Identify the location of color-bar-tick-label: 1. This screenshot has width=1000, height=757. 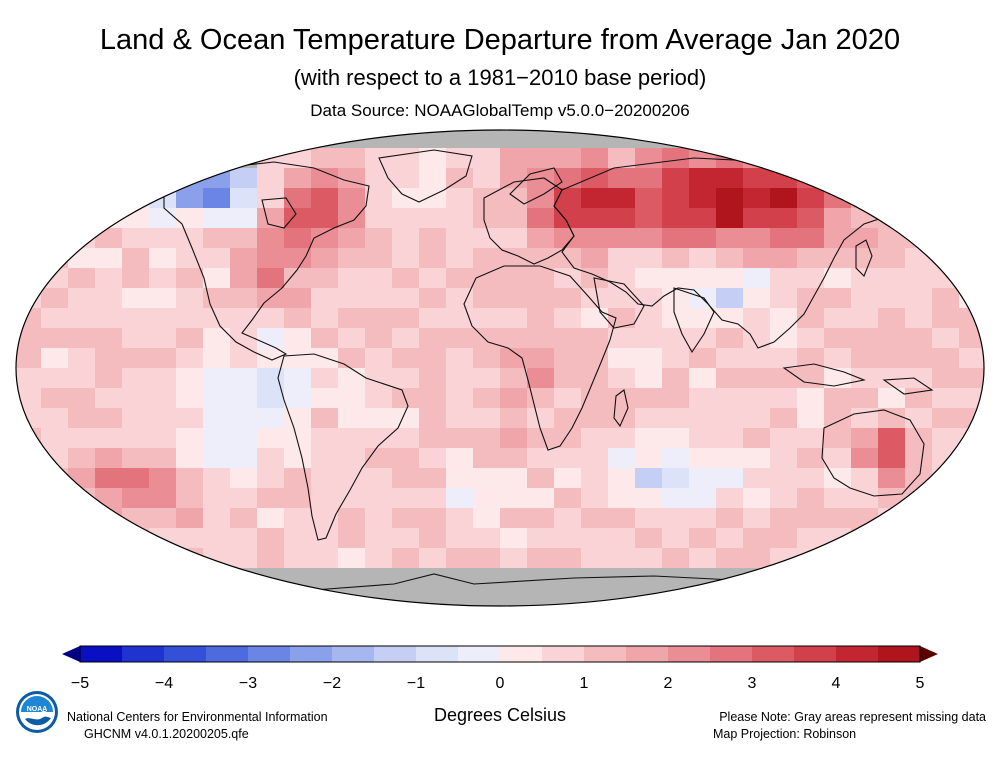
(584, 683).